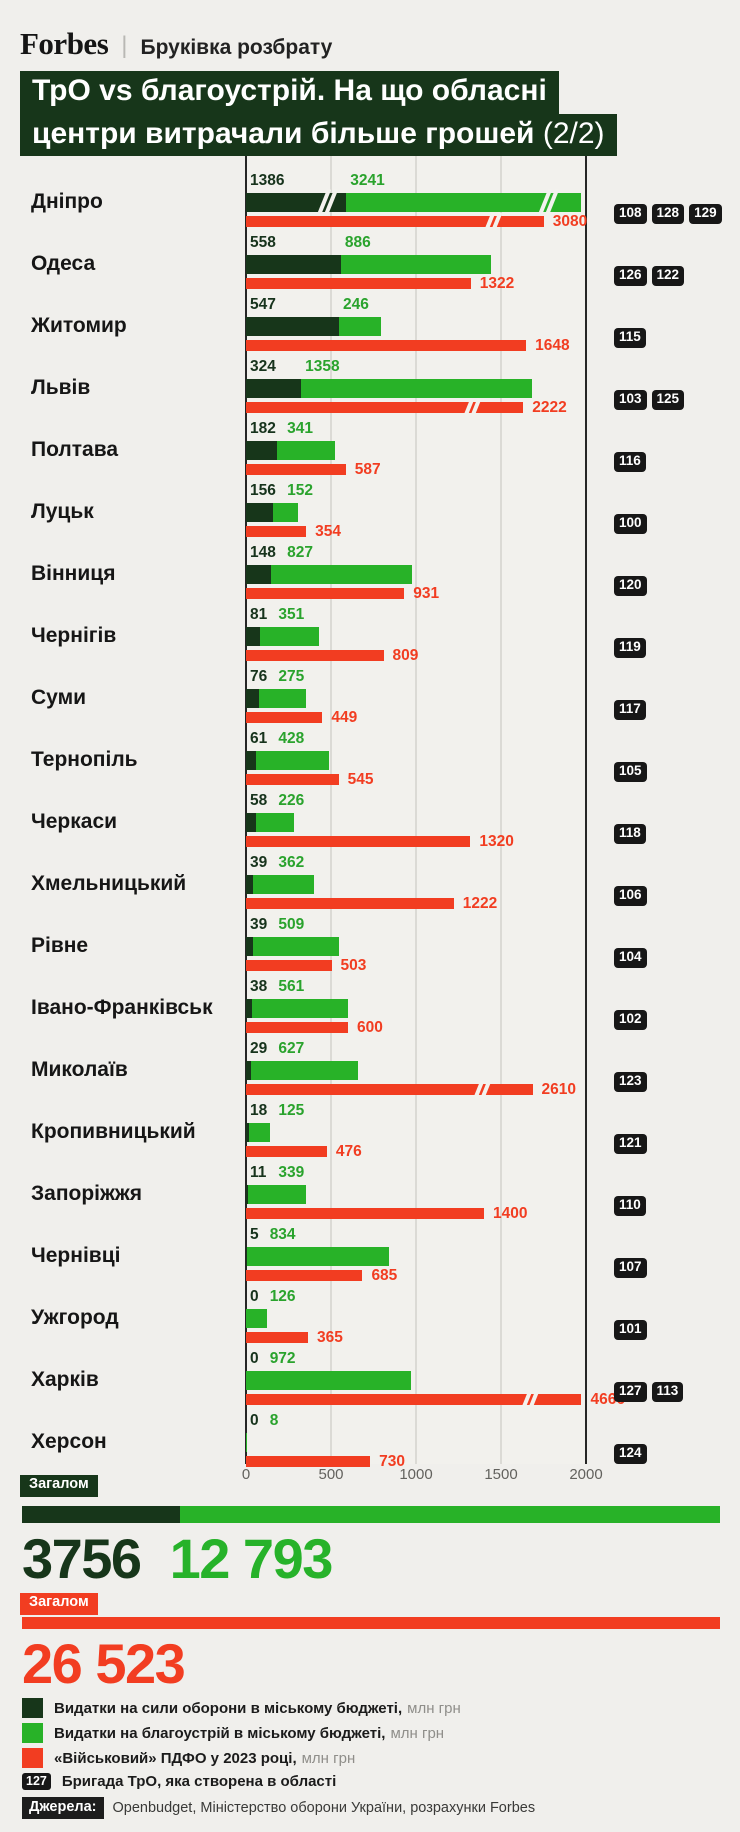  I want to click on brigade-badge: 119, so click(630, 648).